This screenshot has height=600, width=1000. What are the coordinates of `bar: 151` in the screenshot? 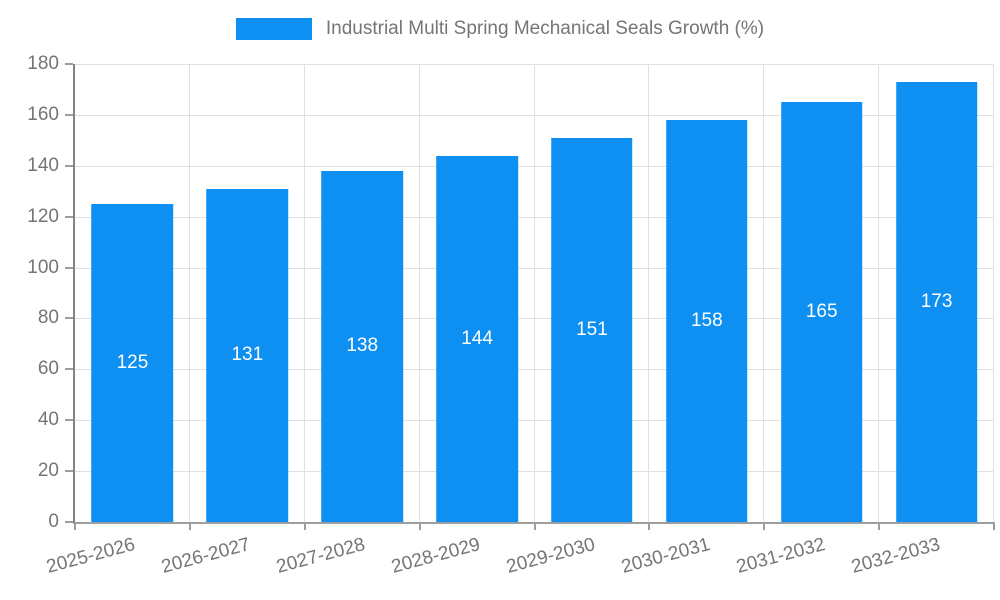 It's located at (592, 329).